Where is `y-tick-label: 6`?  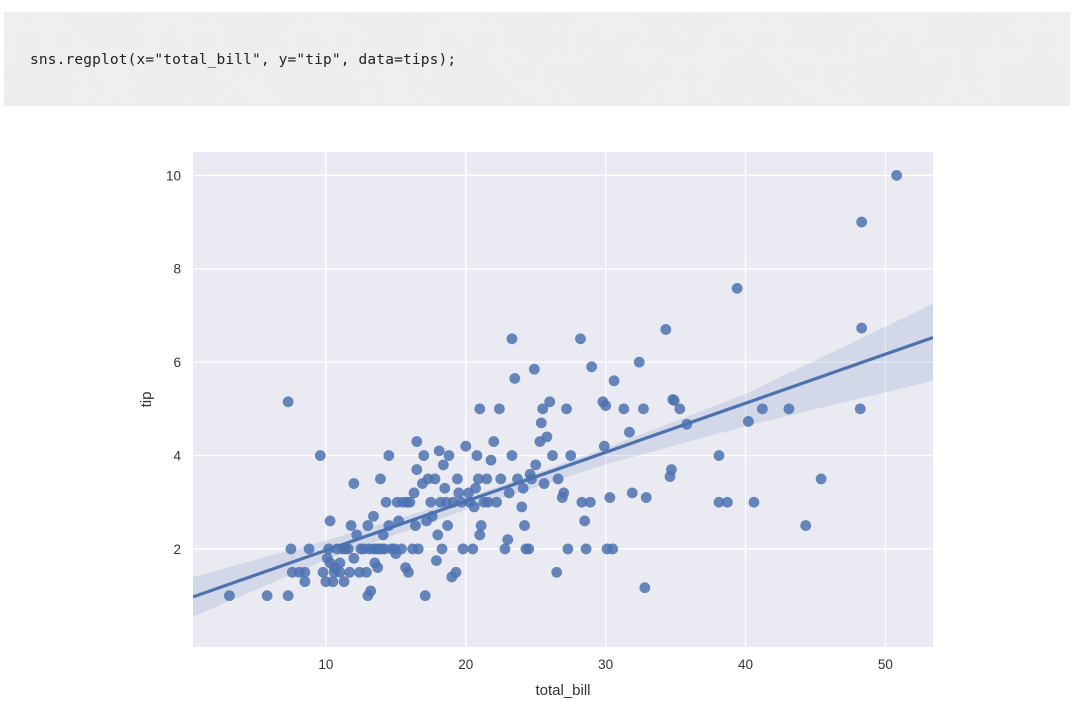 y-tick-label: 6 is located at coordinates (177, 362).